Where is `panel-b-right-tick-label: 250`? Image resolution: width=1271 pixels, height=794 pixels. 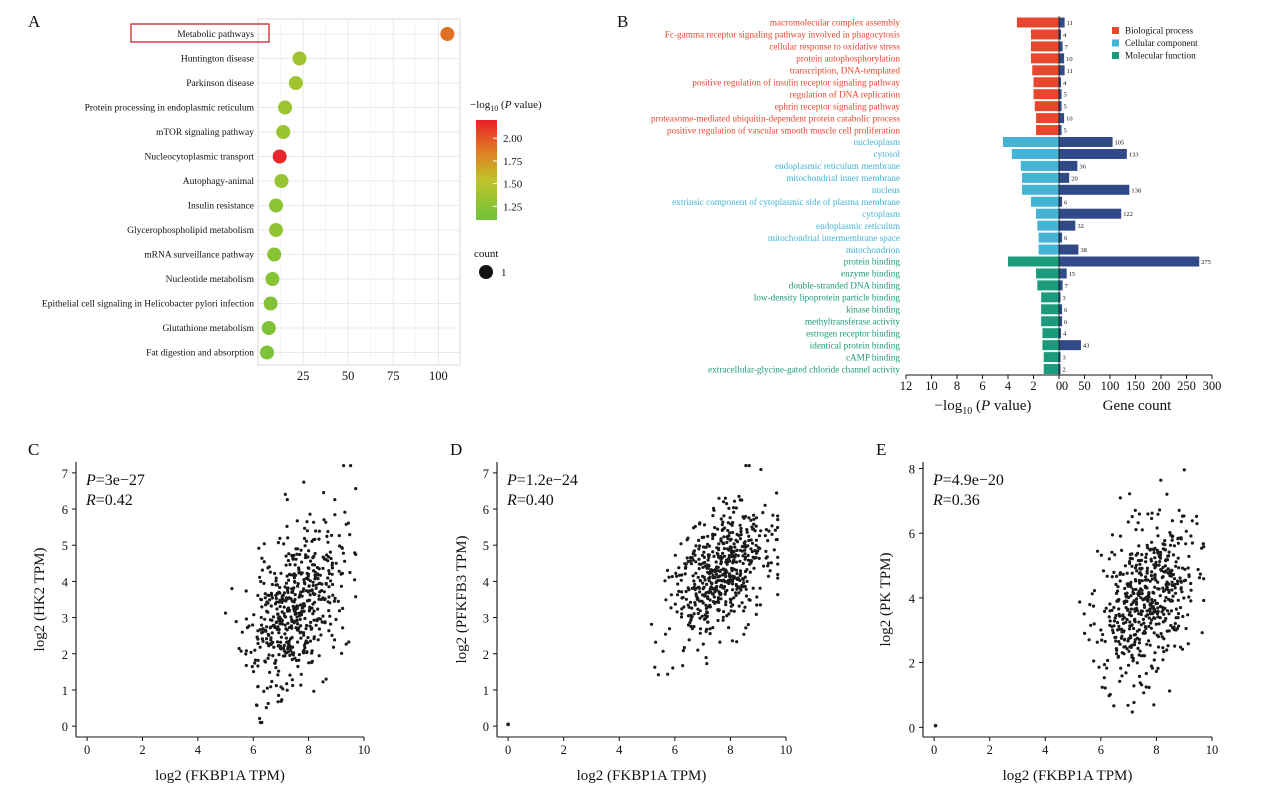 panel-b-right-tick-label: 250 is located at coordinates (1186, 386).